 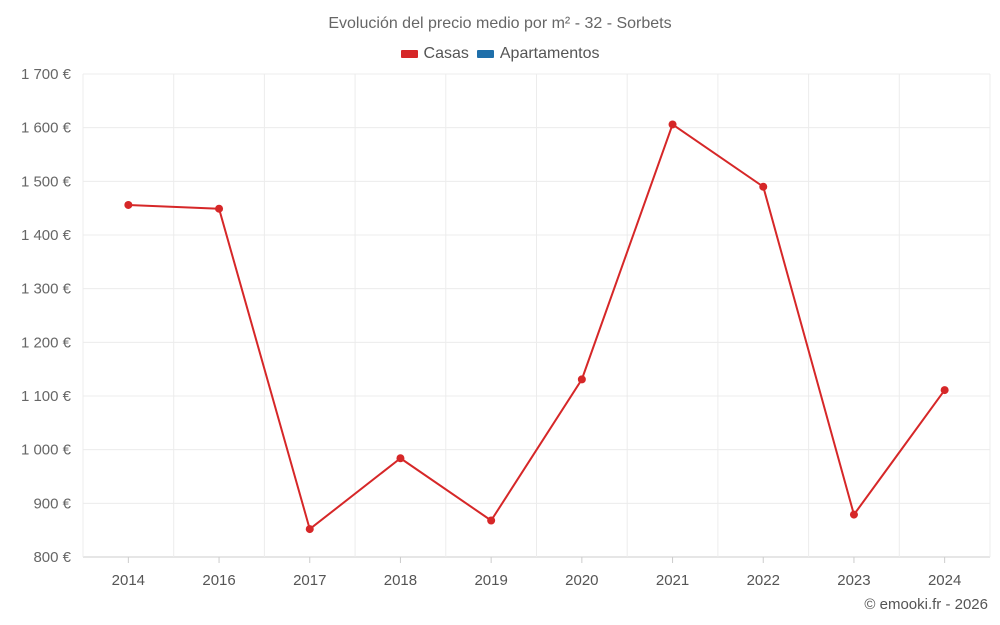 What do you see at coordinates (52, 557) in the screenshot?
I see `y-tick-label: 800 €` at bounding box center [52, 557].